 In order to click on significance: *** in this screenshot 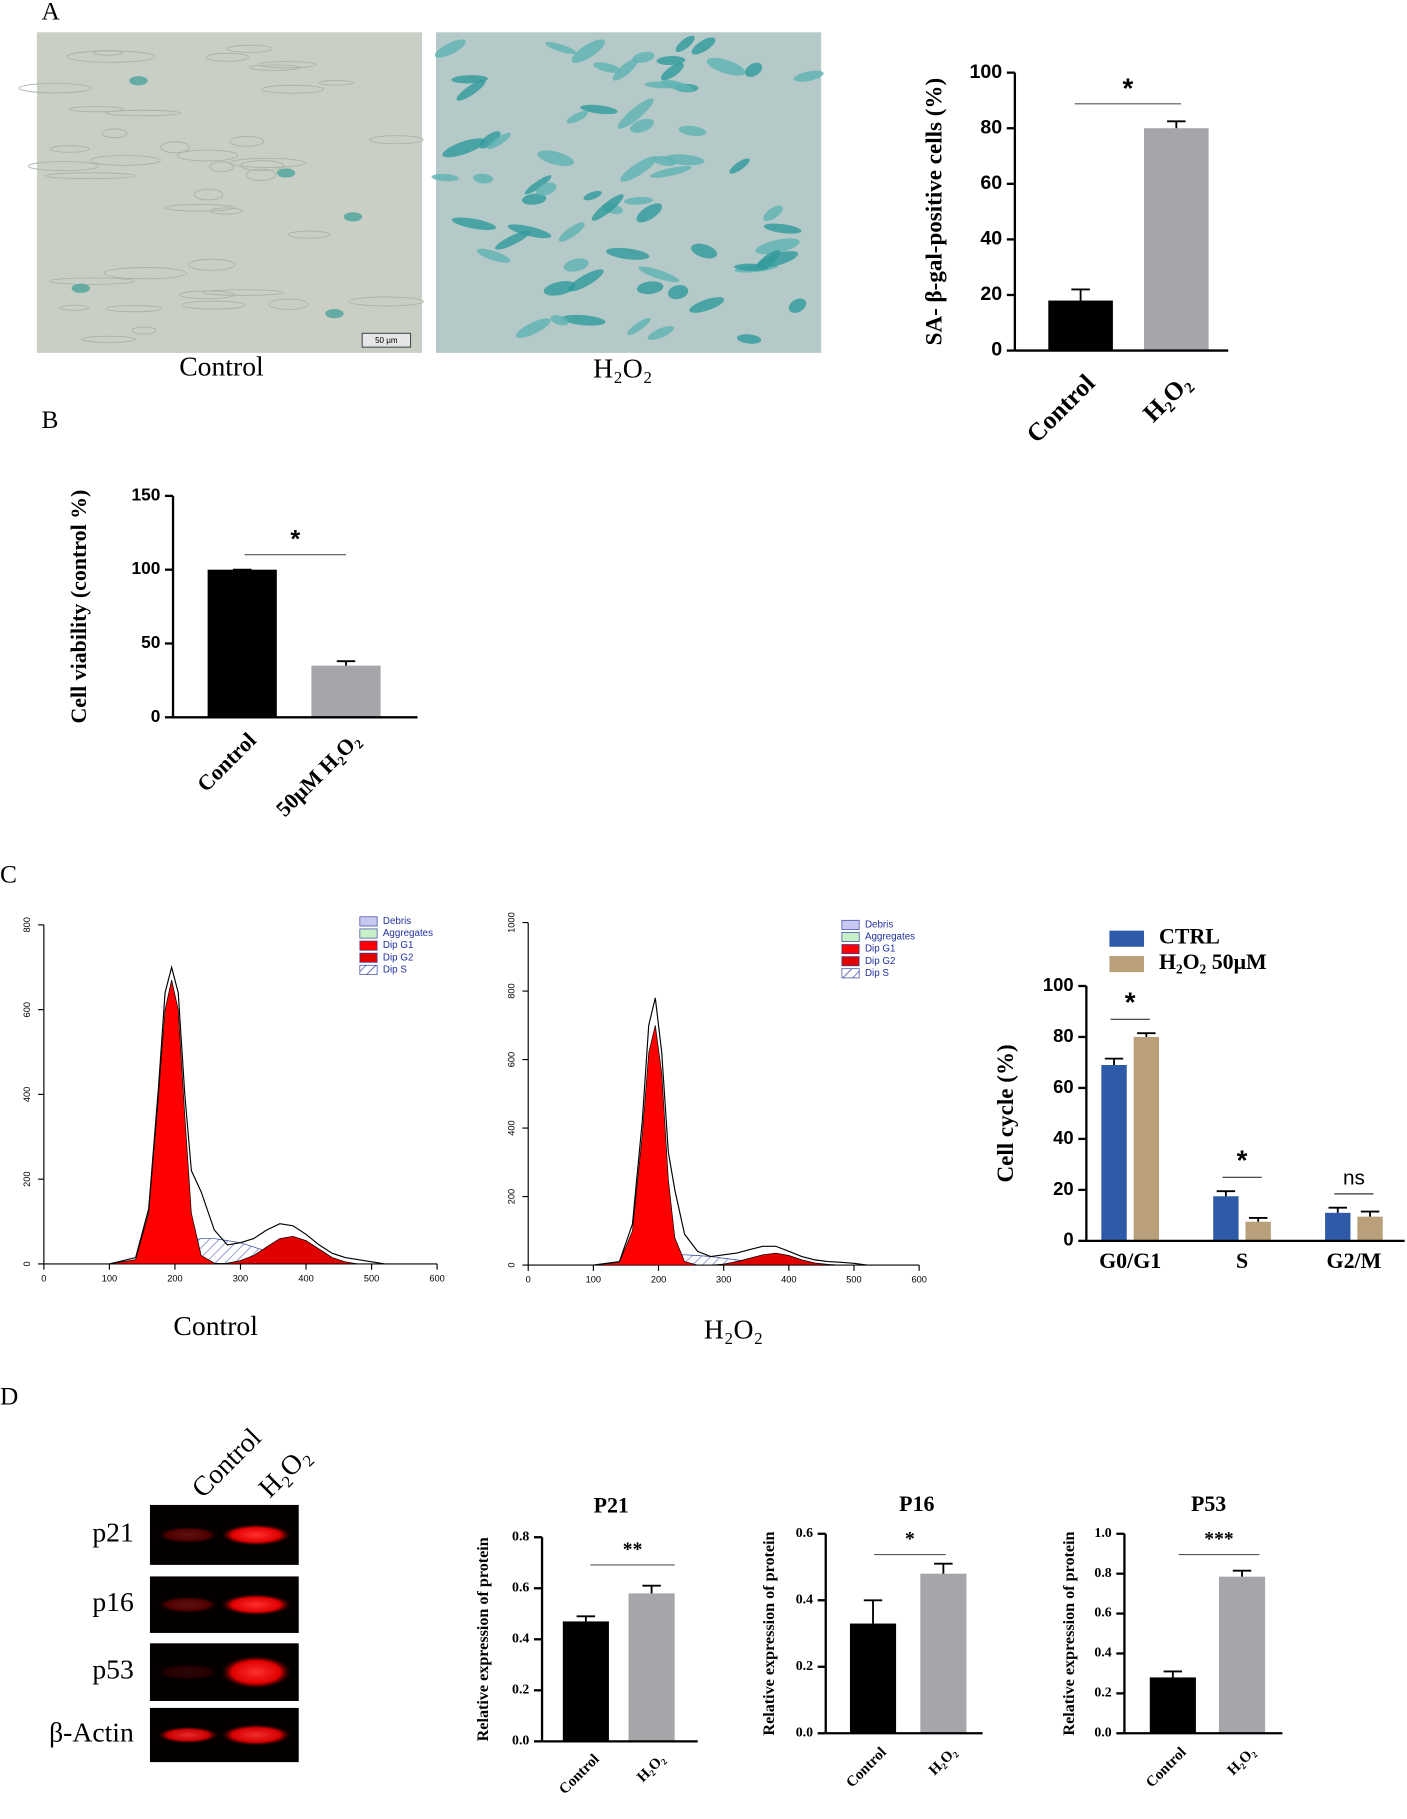, I will do `click(1218, 1539)`.